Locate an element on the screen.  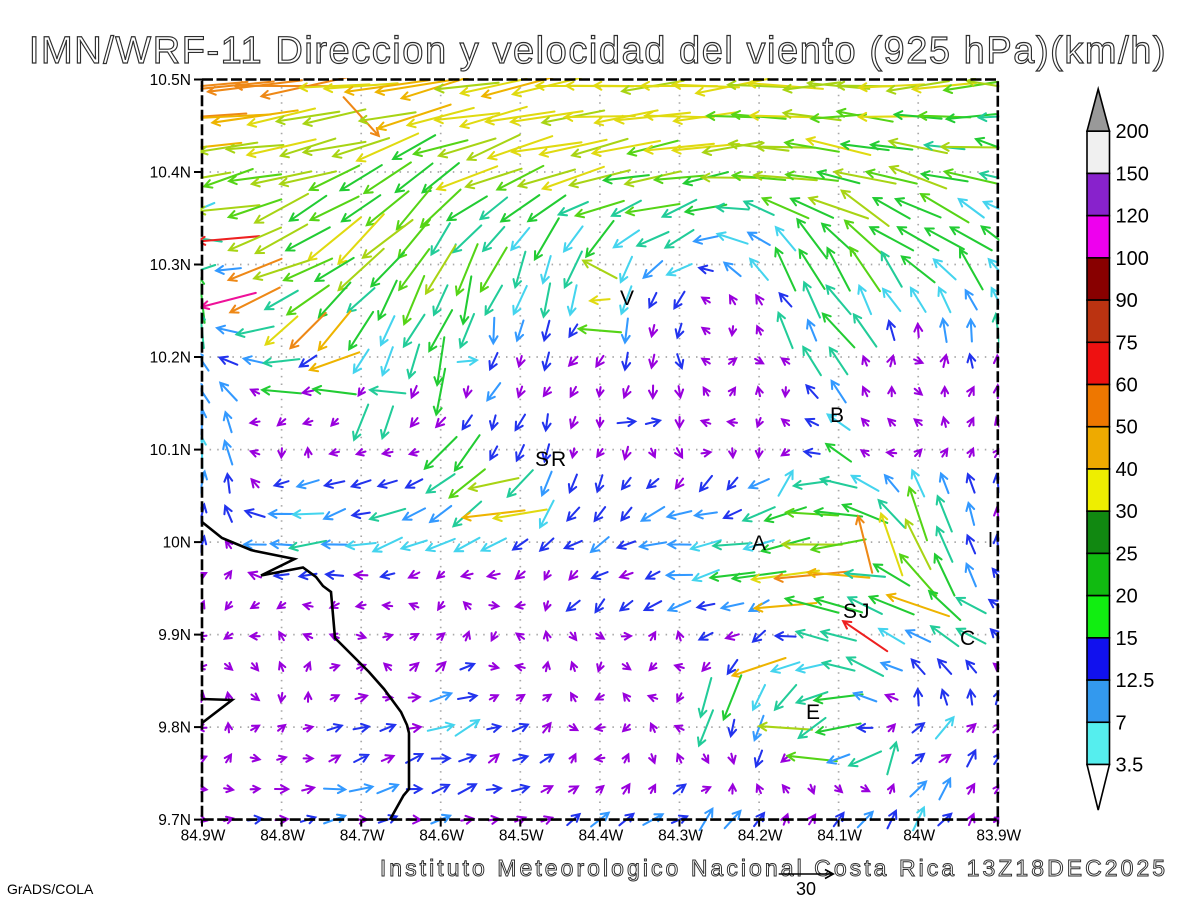
svg-text: 84.1W is located at coordinates (839, 836).